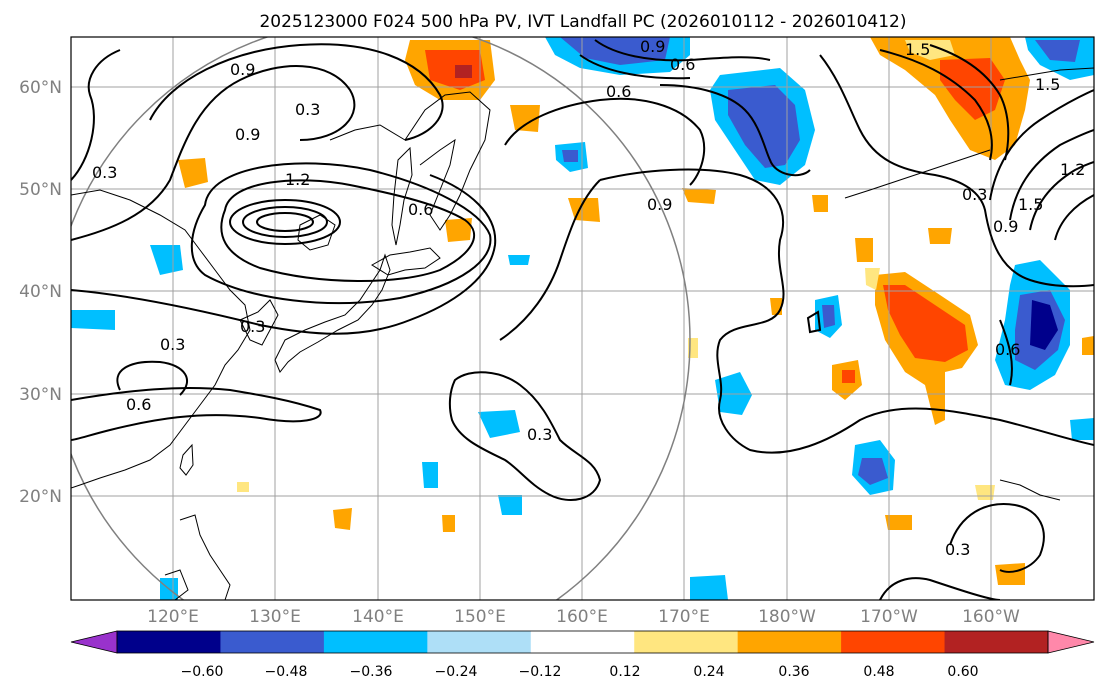  I want to click on lat-tick-label: 60°N, so click(40, 88).